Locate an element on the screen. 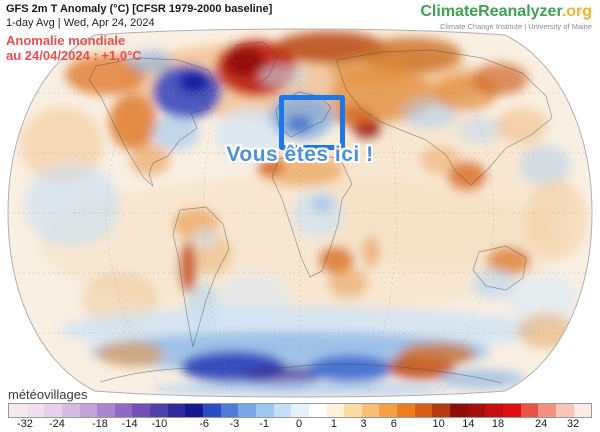 This screenshot has width=600, height=432. brand-logo: ClimateReanalyzer.org is located at coordinates (506, 12).